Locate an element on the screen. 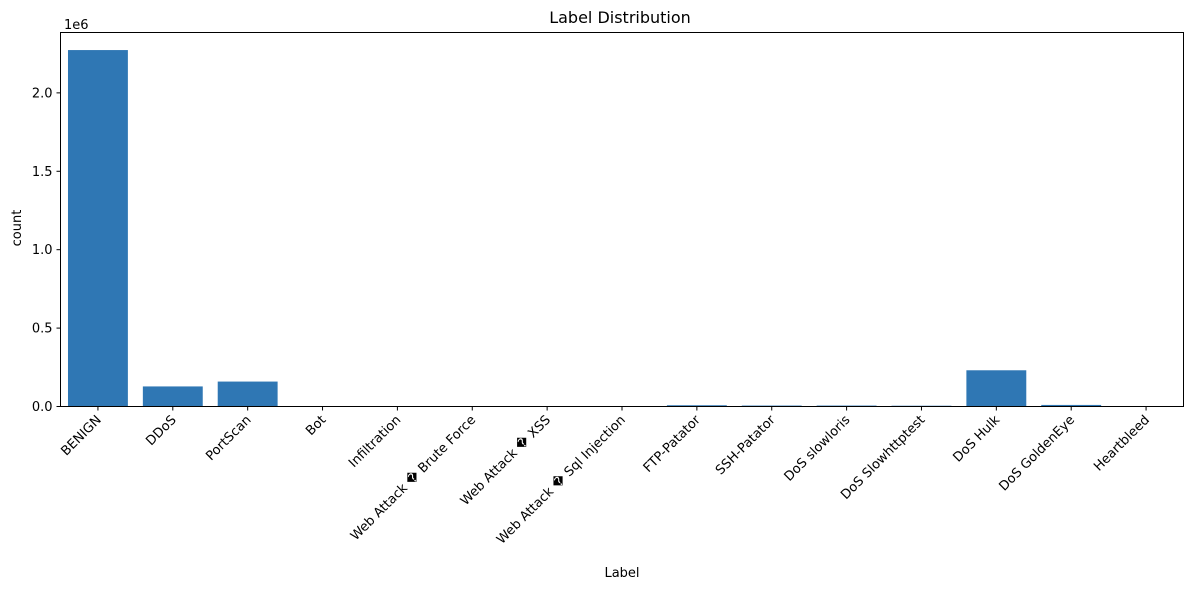 Image resolution: width=1189 pixels, height=590 pixels. y-axis-label: count is located at coordinates (17, 228).